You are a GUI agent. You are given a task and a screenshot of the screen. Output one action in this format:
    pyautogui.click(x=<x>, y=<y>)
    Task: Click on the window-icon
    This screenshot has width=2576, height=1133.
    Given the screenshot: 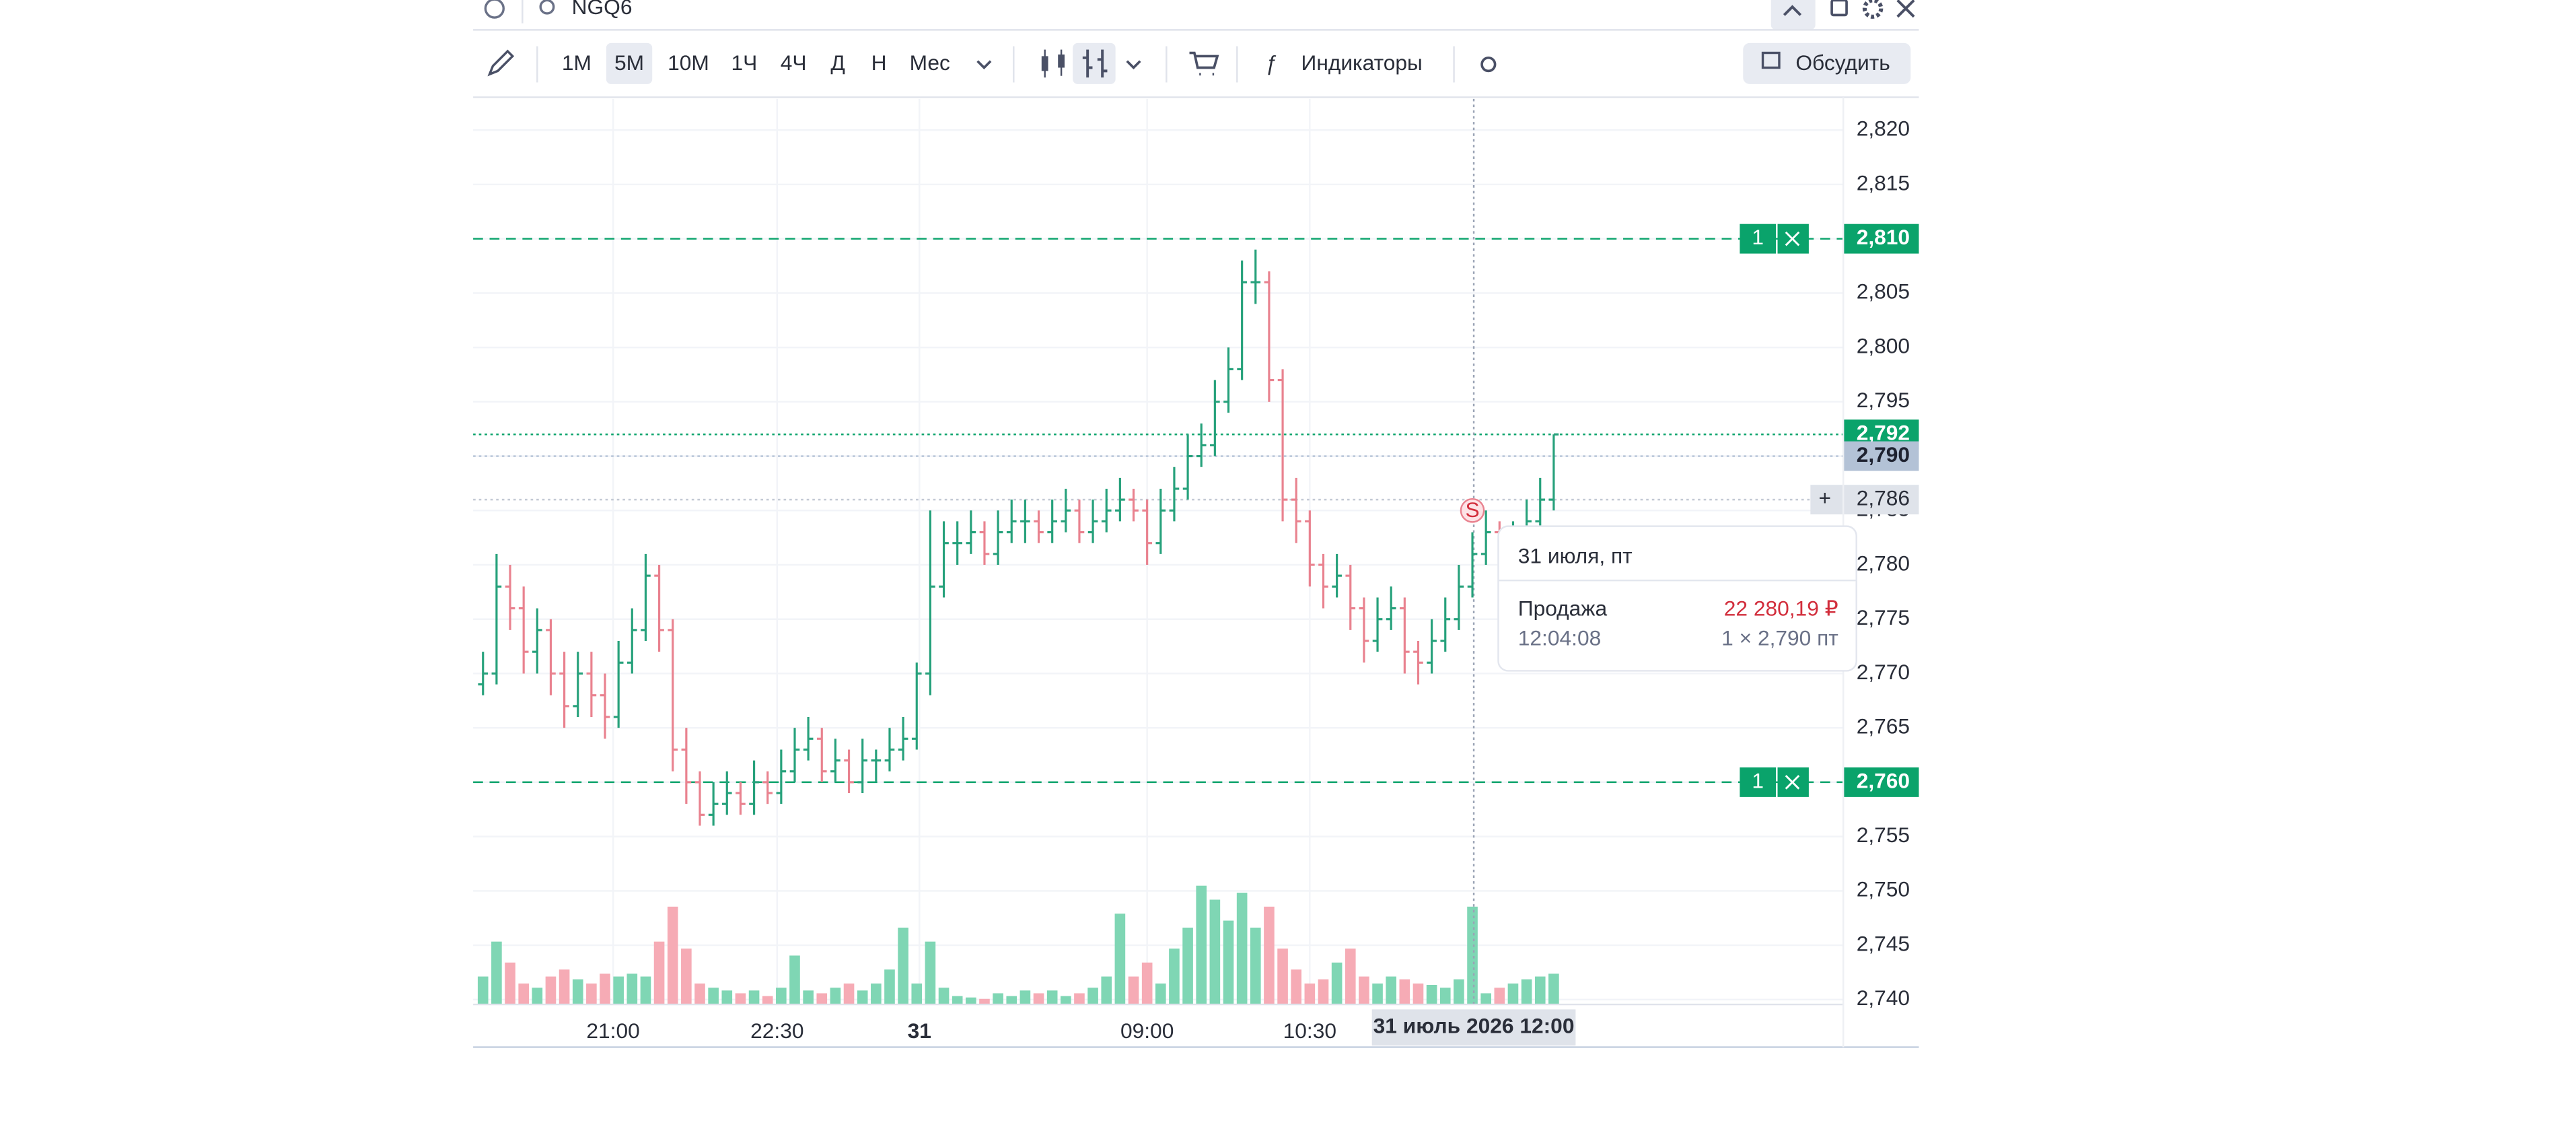 What is the action you would take?
    pyautogui.click(x=1839, y=8)
    